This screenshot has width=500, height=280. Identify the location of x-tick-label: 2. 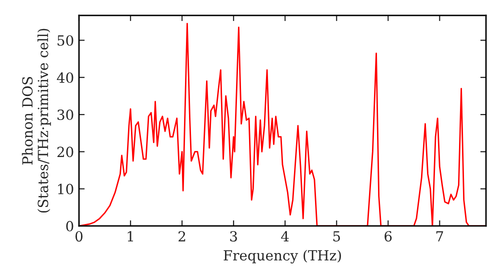
(182, 236).